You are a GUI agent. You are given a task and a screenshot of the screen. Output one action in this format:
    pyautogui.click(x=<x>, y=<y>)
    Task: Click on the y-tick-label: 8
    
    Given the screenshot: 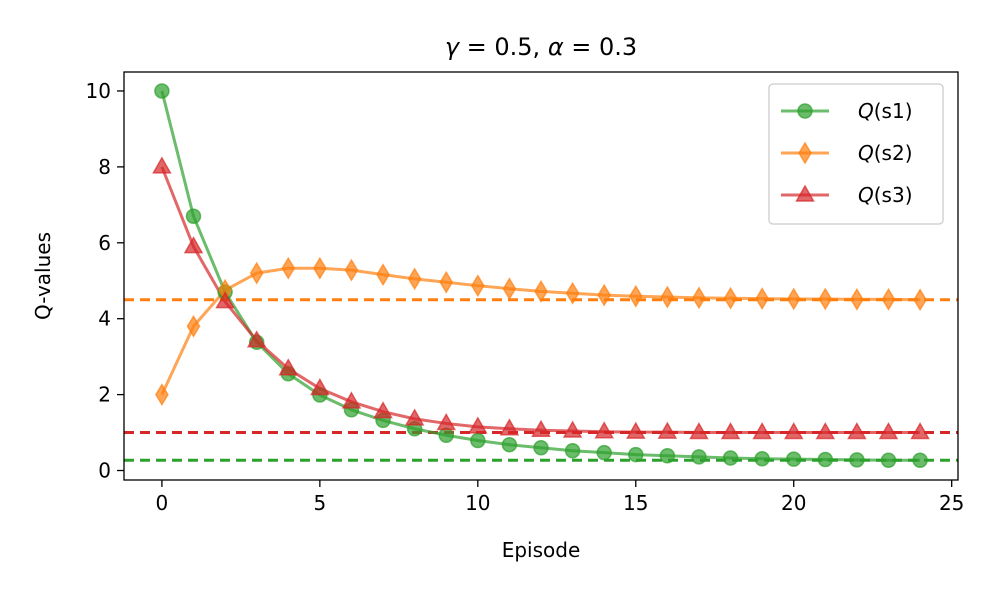 What is the action you would take?
    pyautogui.click(x=104, y=167)
    